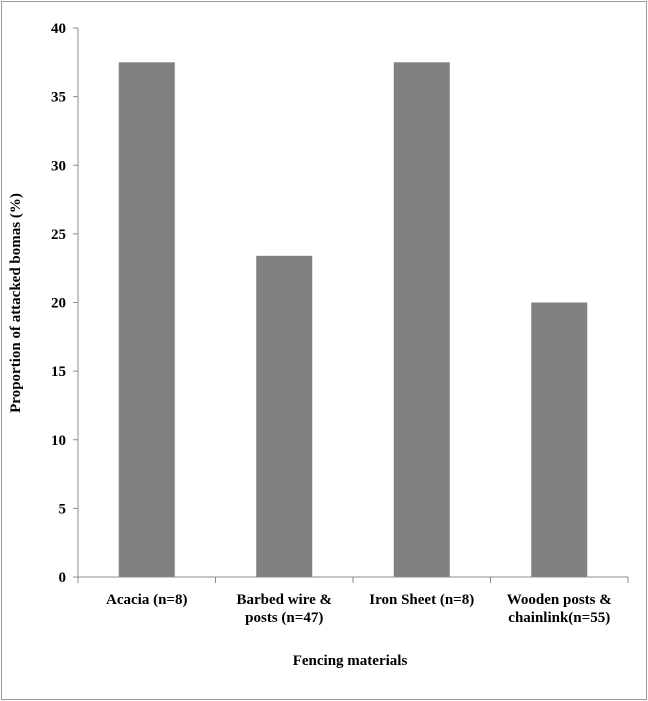 This screenshot has width=648, height=701. What do you see at coordinates (350, 661) in the screenshot?
I see `x-axis-title: Fencing materials` at bounding box center [350, 661].